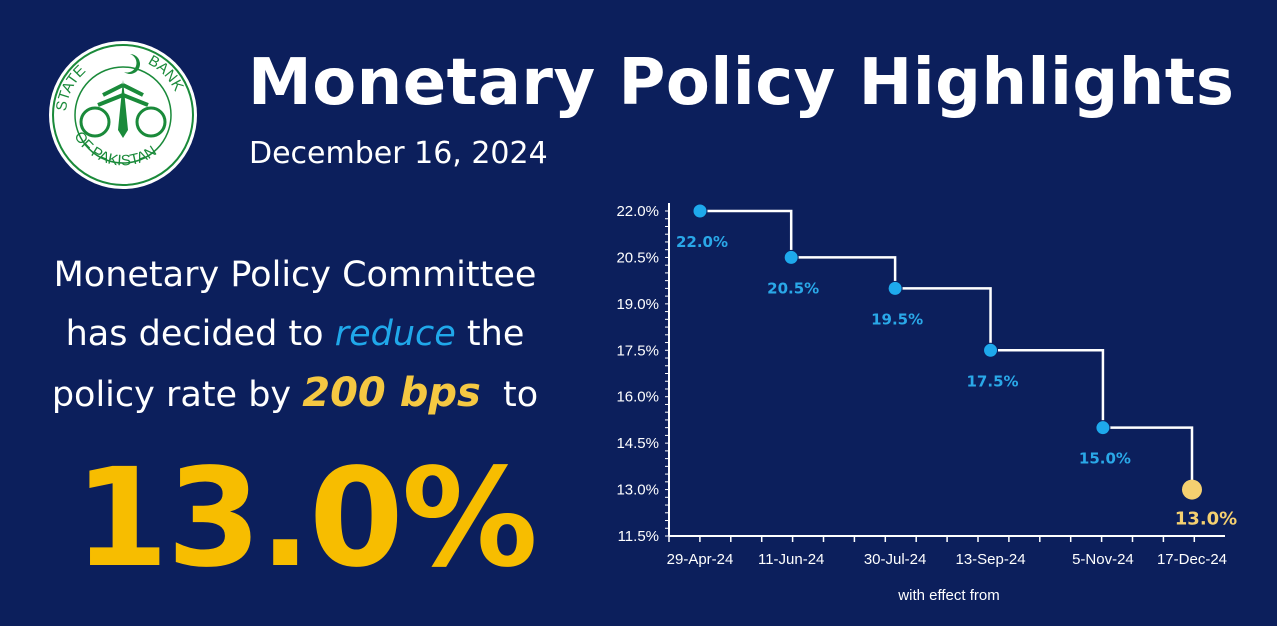 This screenshot has height=626, width=1277. Describe the element at coordinates (991, 559) in the screenshot. I see `x-tick-label: 13-Sep-24` at that location.